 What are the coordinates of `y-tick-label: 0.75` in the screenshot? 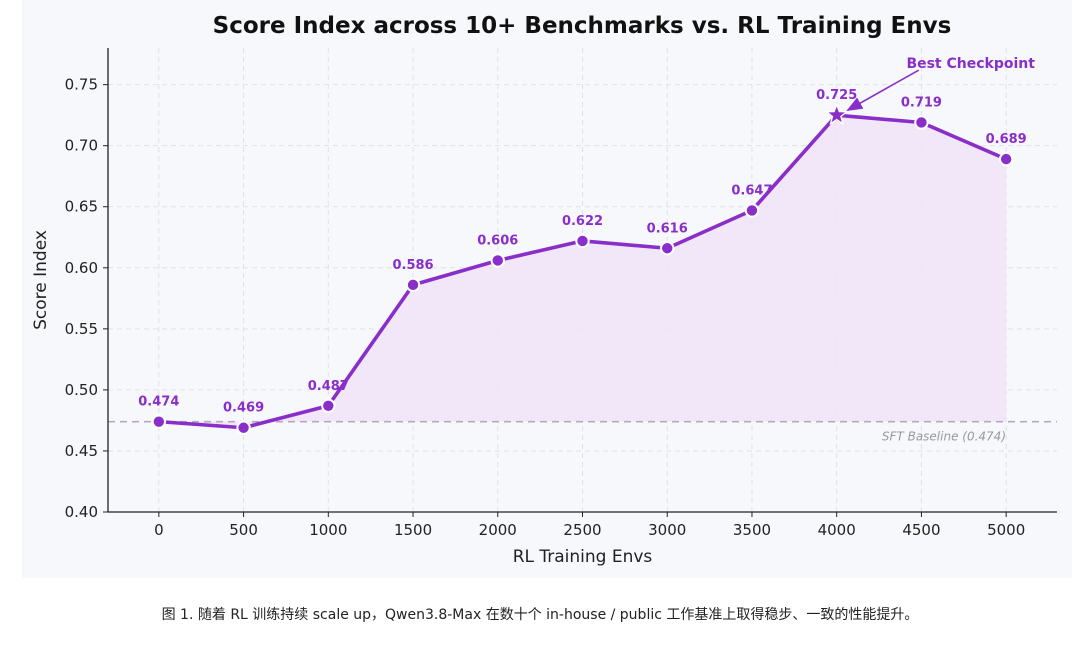 It's located at (81, 85).